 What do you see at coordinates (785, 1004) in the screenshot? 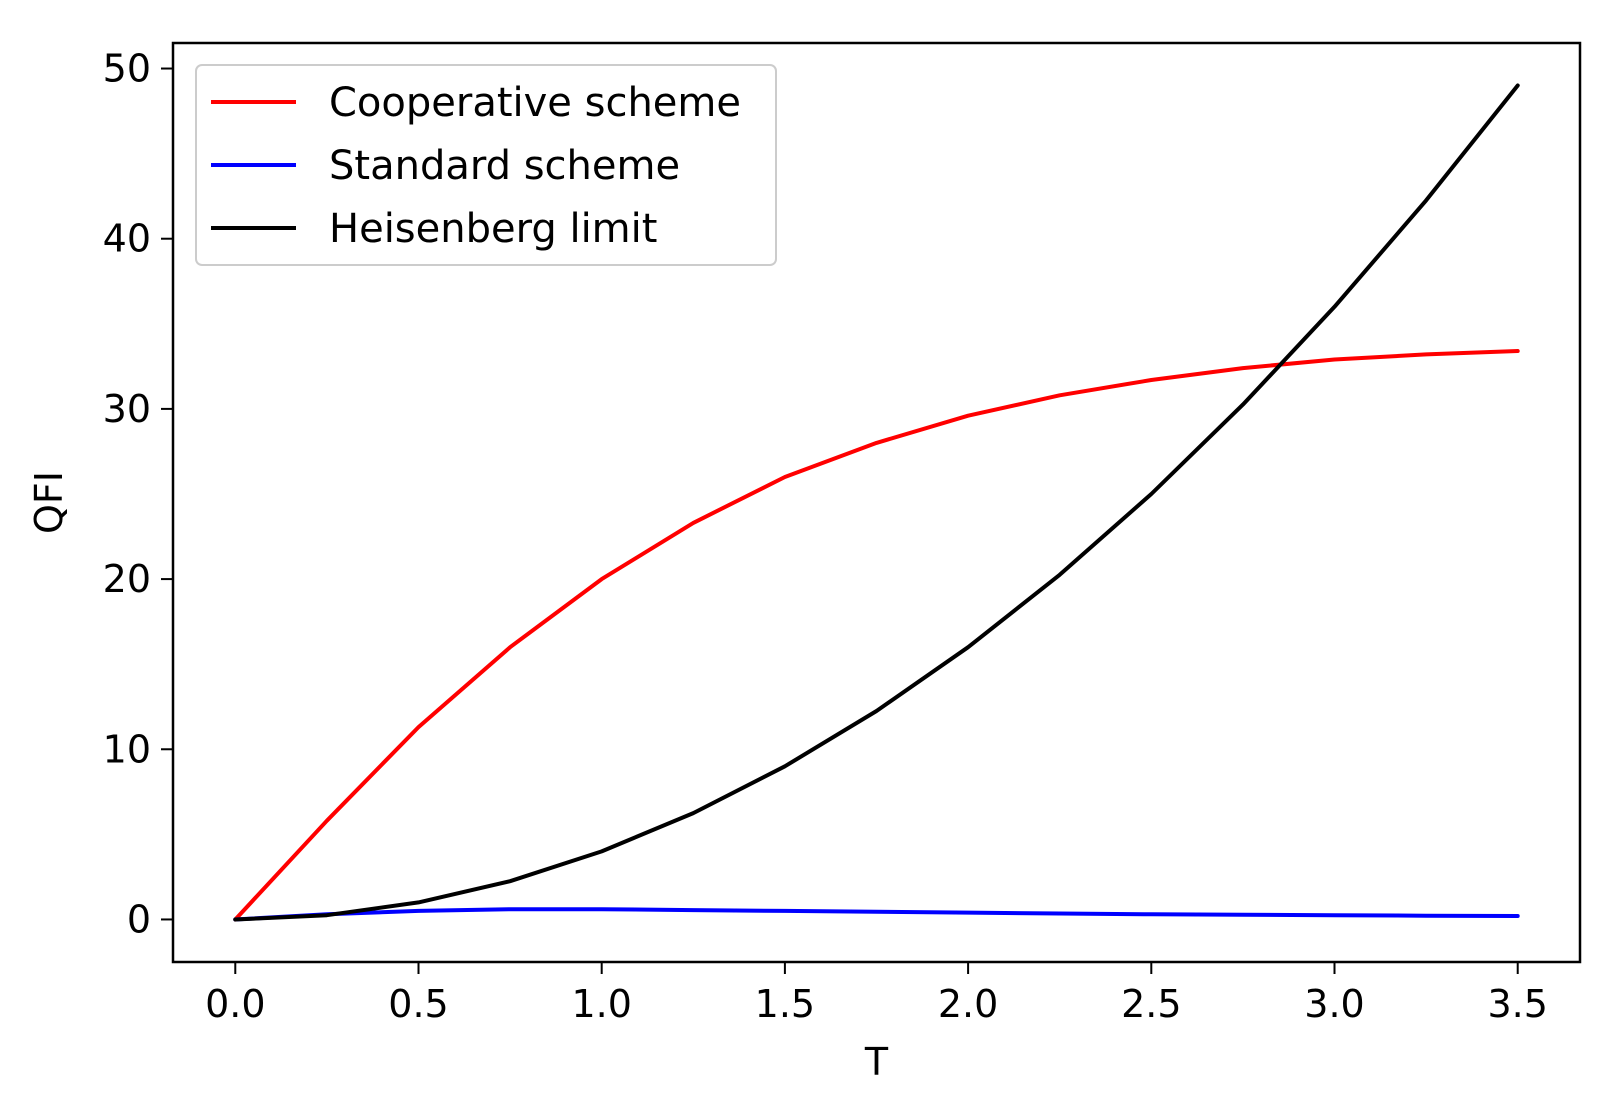
I see `x-tick-label: 1.5` at bounding box center [785, 1004].